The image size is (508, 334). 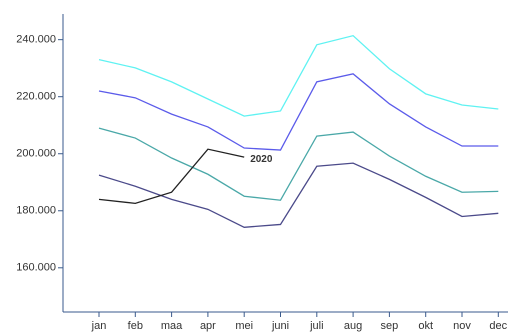 What do you see at coordinates (36, 40) in the screenshot?
I see `y-tick-label: 240.000` at bounding box center [36, 40].